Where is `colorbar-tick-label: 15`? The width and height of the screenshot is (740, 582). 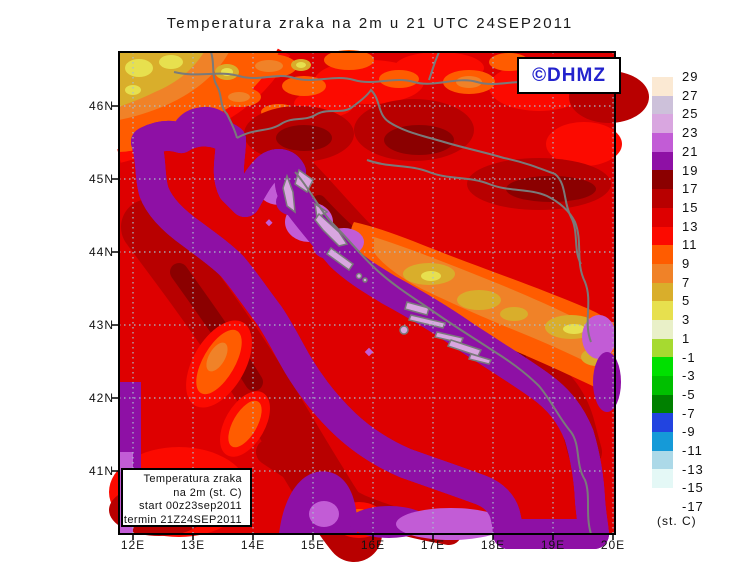
colorbar-tick-label: 15 is located at coordinates (690, 207).